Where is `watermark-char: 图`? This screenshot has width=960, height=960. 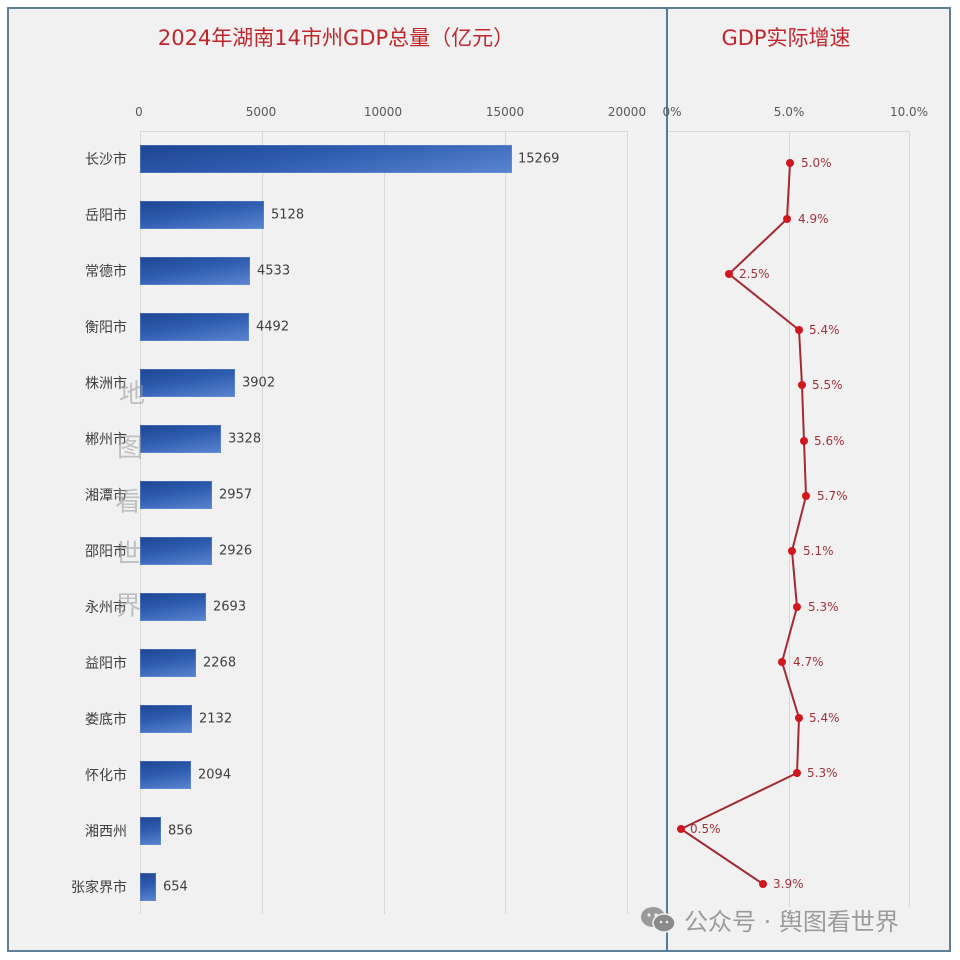
watermark-char: 图 is located at coordinates (130, 448).